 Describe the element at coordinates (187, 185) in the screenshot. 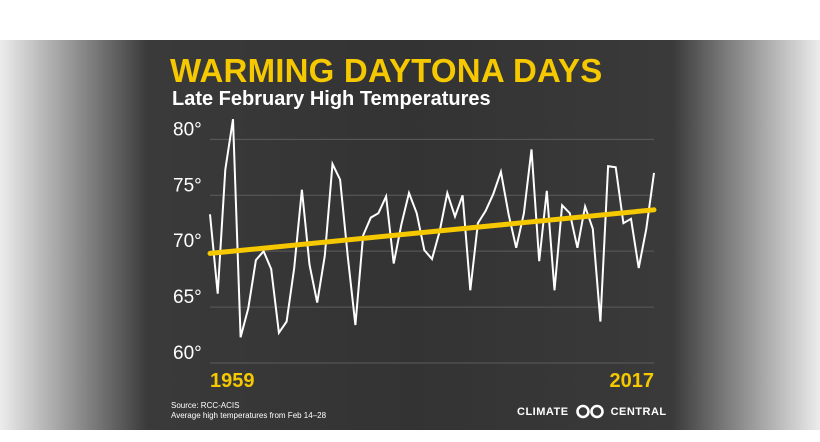

I see `y-tick-label-75: 75°` at that location.